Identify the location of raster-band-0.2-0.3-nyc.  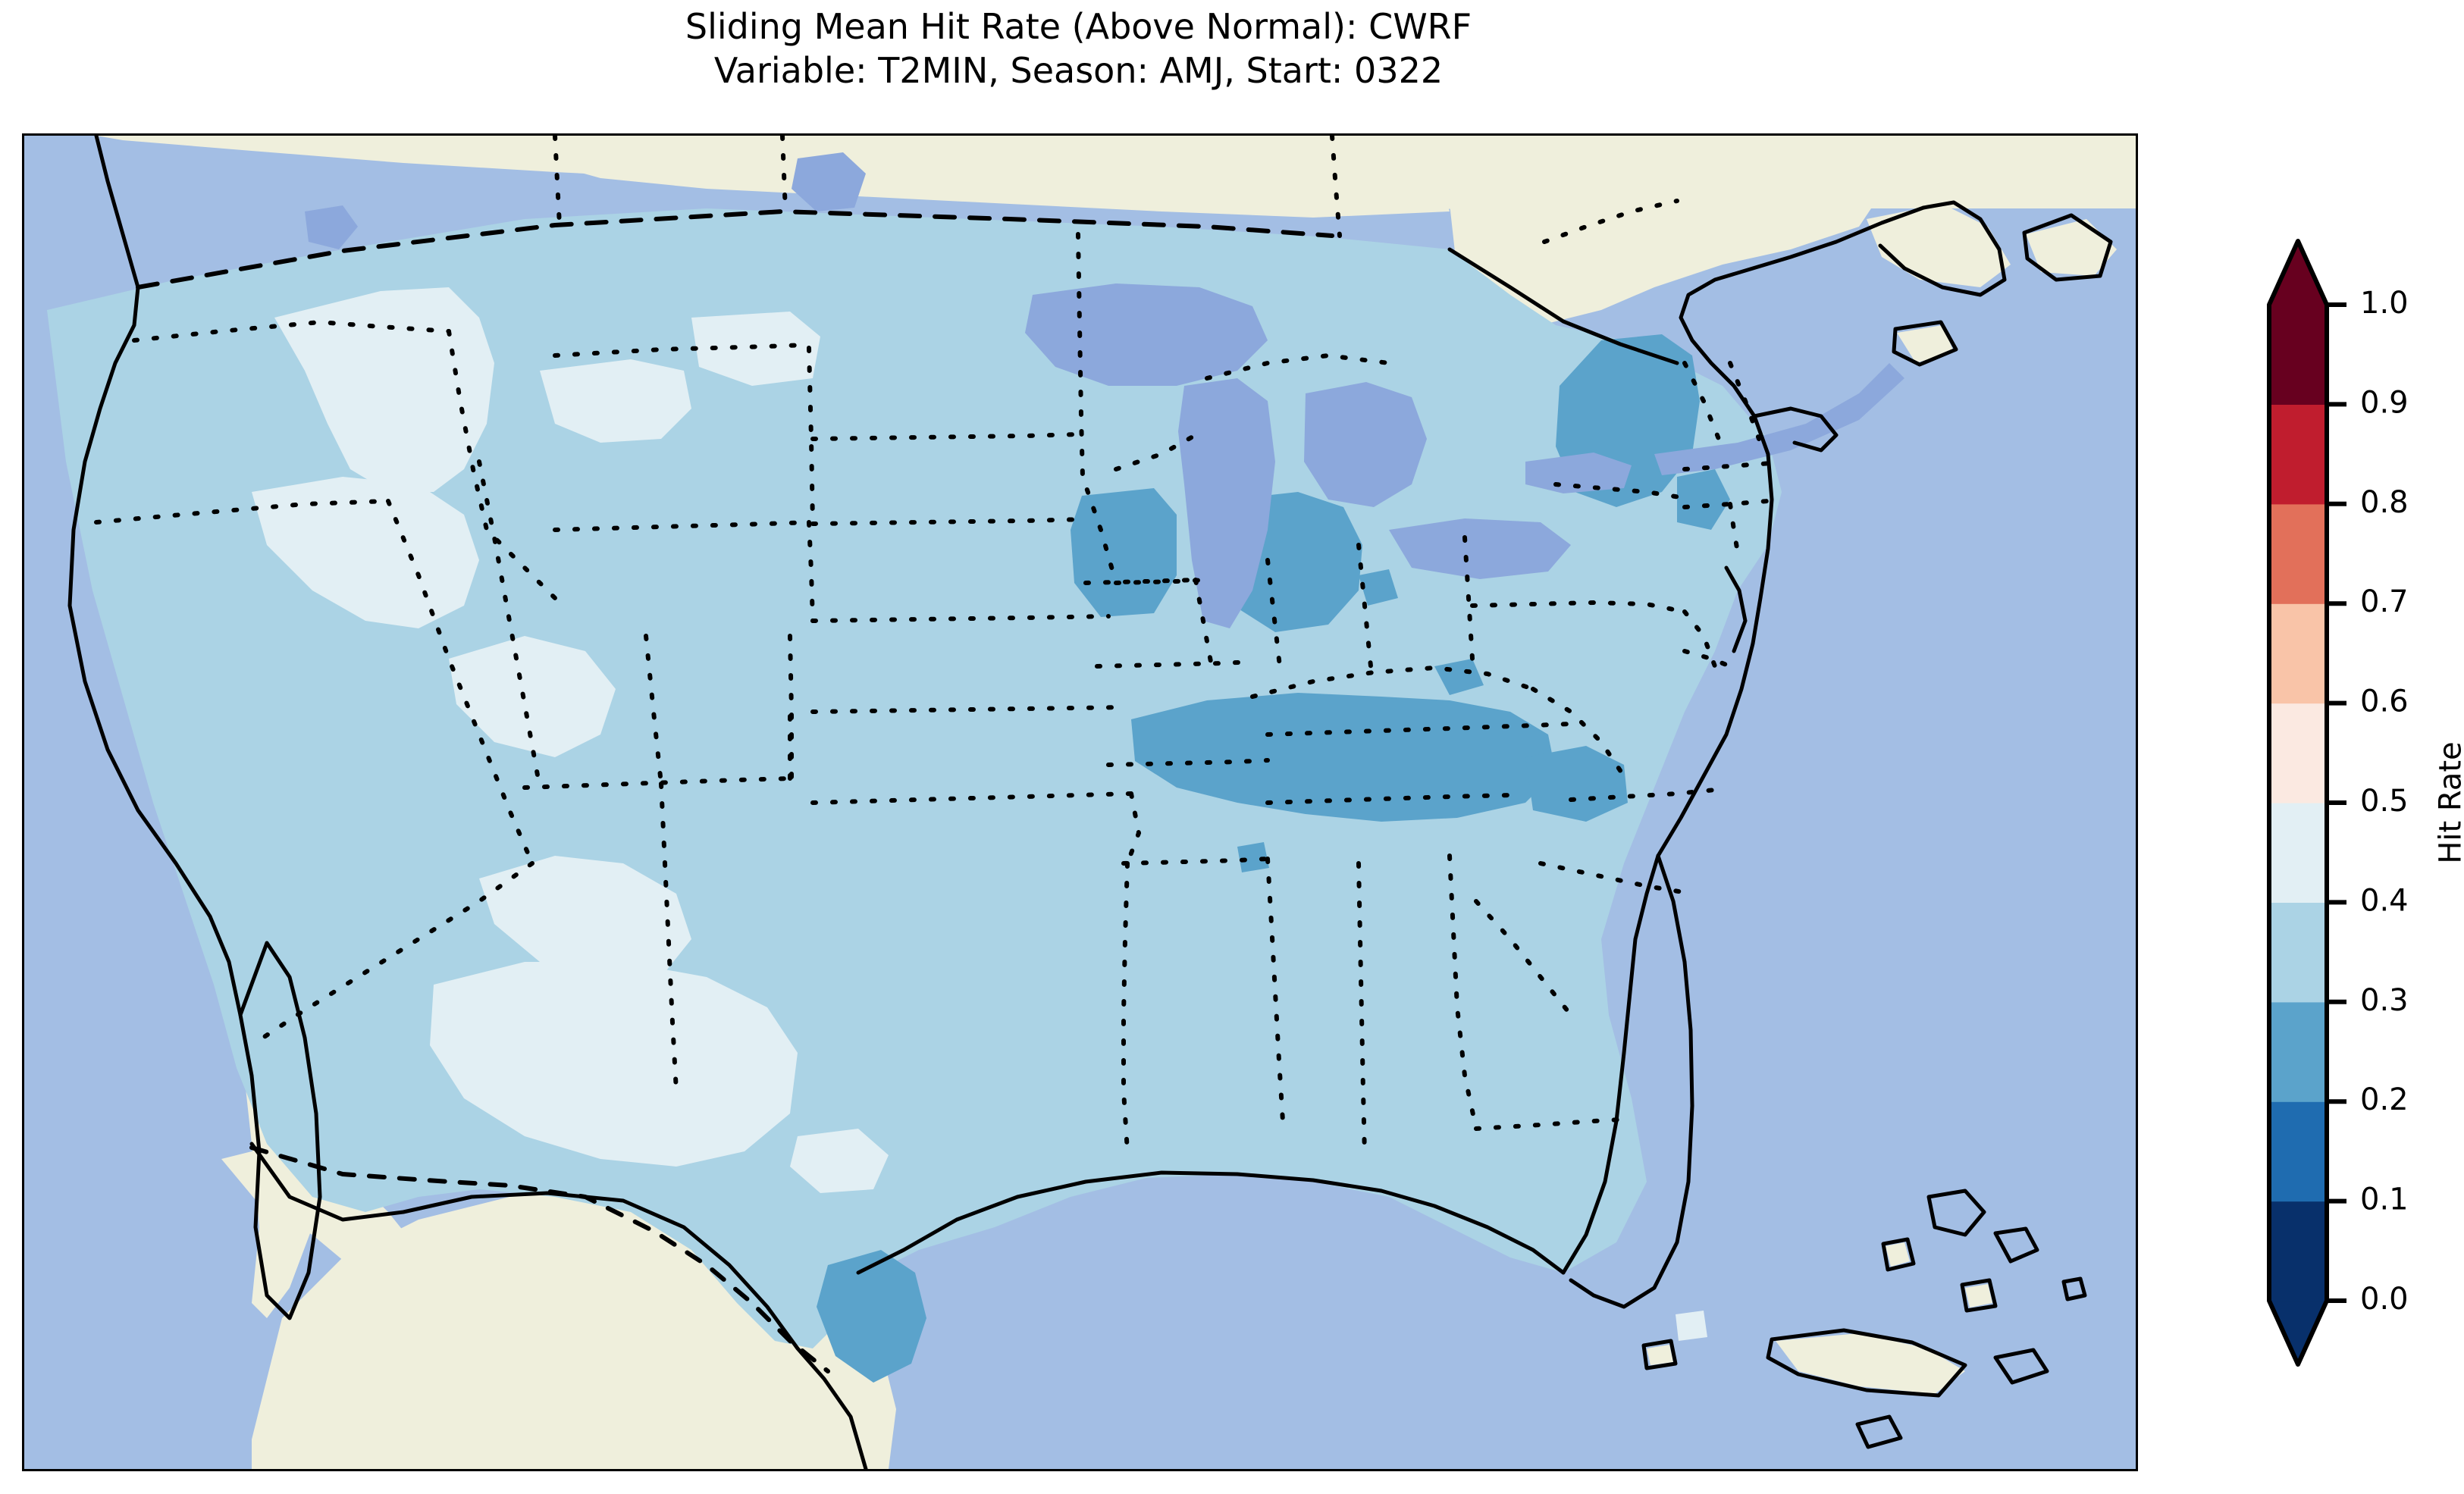
(1704, 499).